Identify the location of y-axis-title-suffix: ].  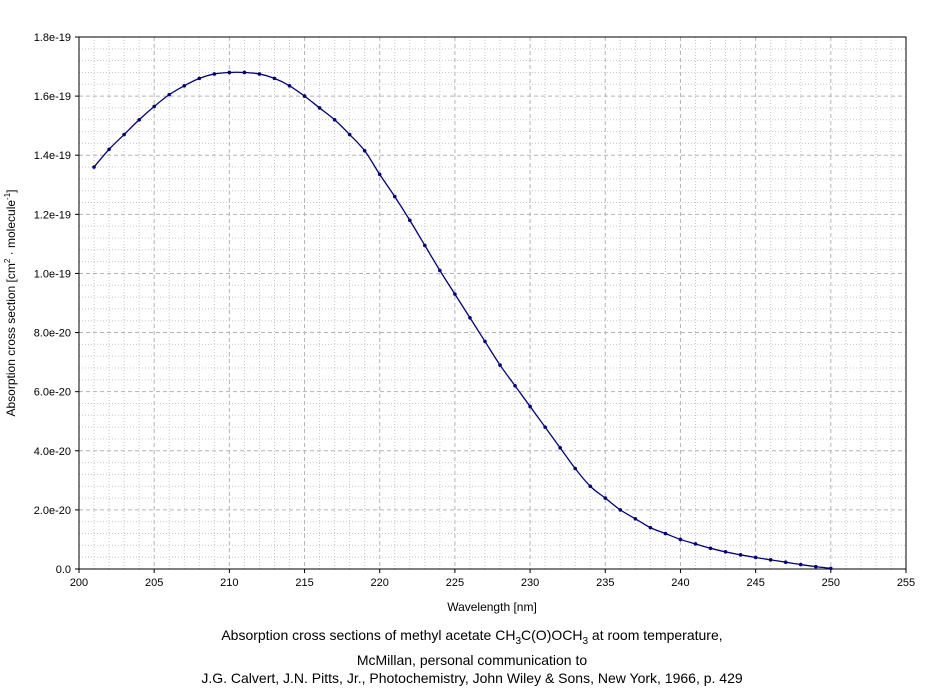
(11, 190).